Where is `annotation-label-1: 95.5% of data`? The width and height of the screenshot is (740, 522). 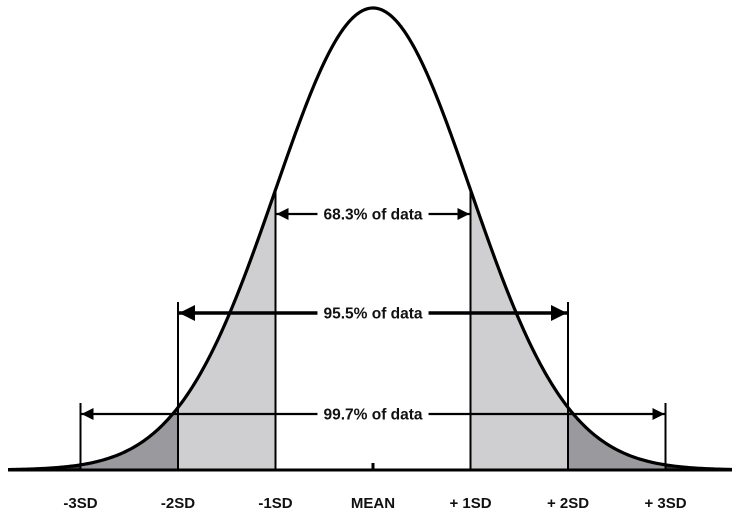
annotation-label-1: 95.5% of data is located at coordinates (372, 314).